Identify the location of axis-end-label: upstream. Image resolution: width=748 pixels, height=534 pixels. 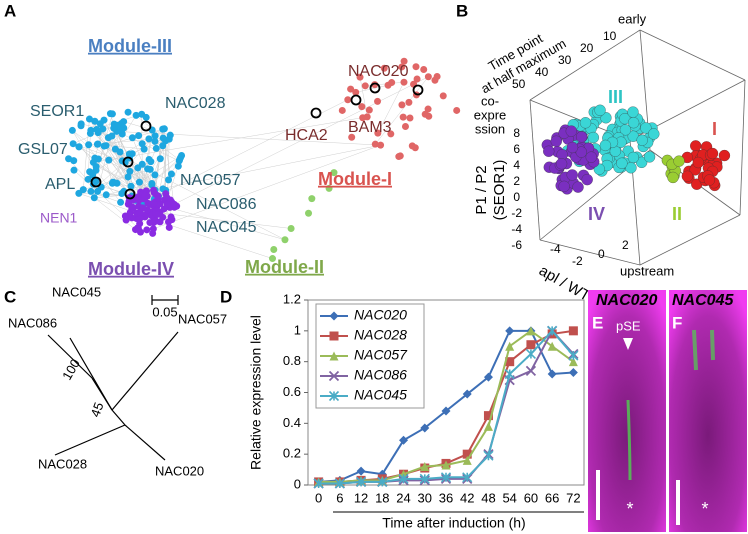
(647, 270).